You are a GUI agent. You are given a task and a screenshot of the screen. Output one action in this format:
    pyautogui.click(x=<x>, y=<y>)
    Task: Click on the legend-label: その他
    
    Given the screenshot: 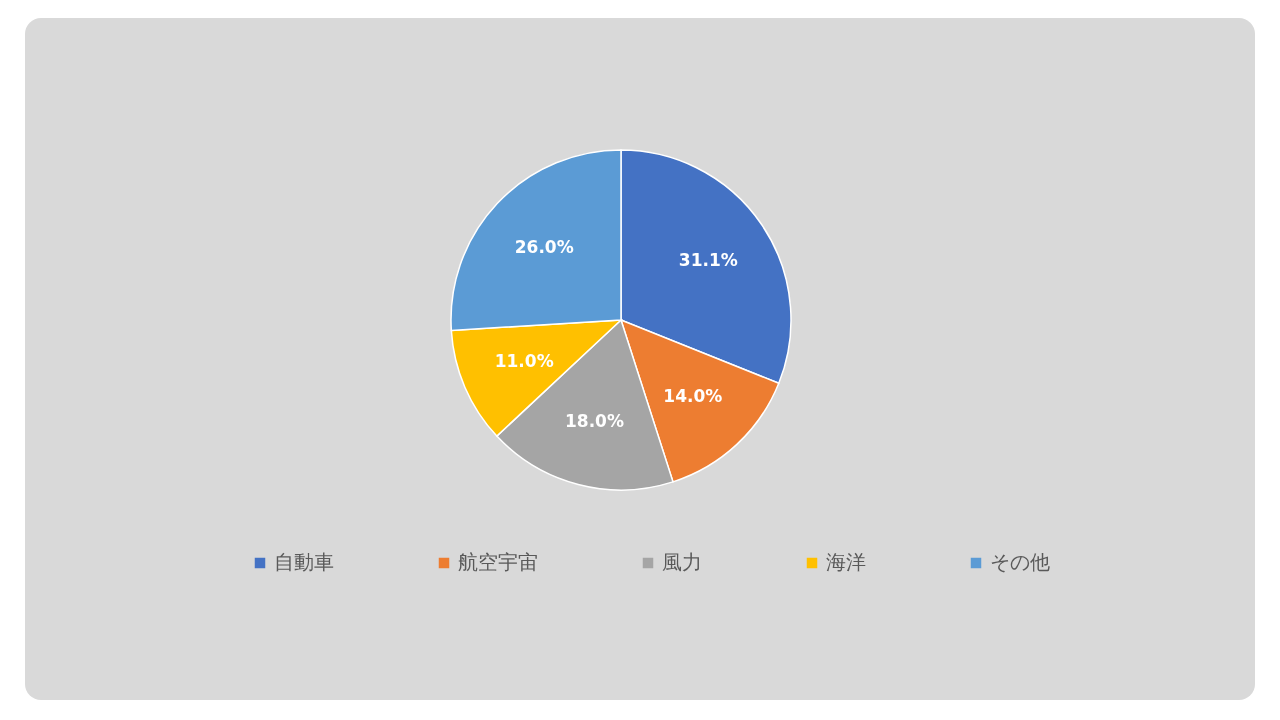 What is the action you would take?
    pyautogui.click(x=1020, y=562)
    